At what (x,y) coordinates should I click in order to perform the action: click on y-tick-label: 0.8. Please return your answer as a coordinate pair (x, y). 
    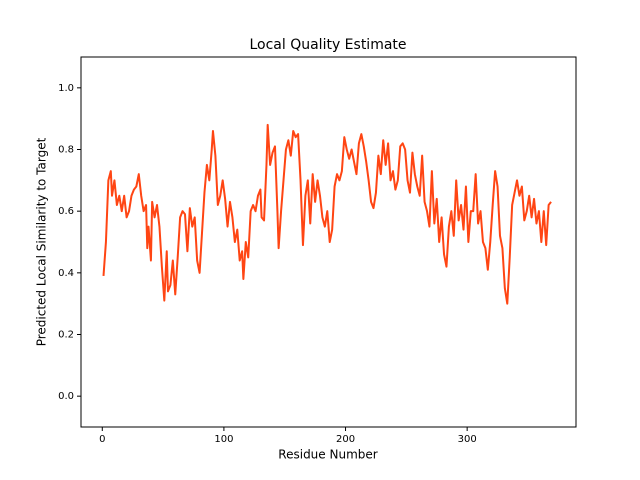
    Looking at the image, I should click on (66, 150).